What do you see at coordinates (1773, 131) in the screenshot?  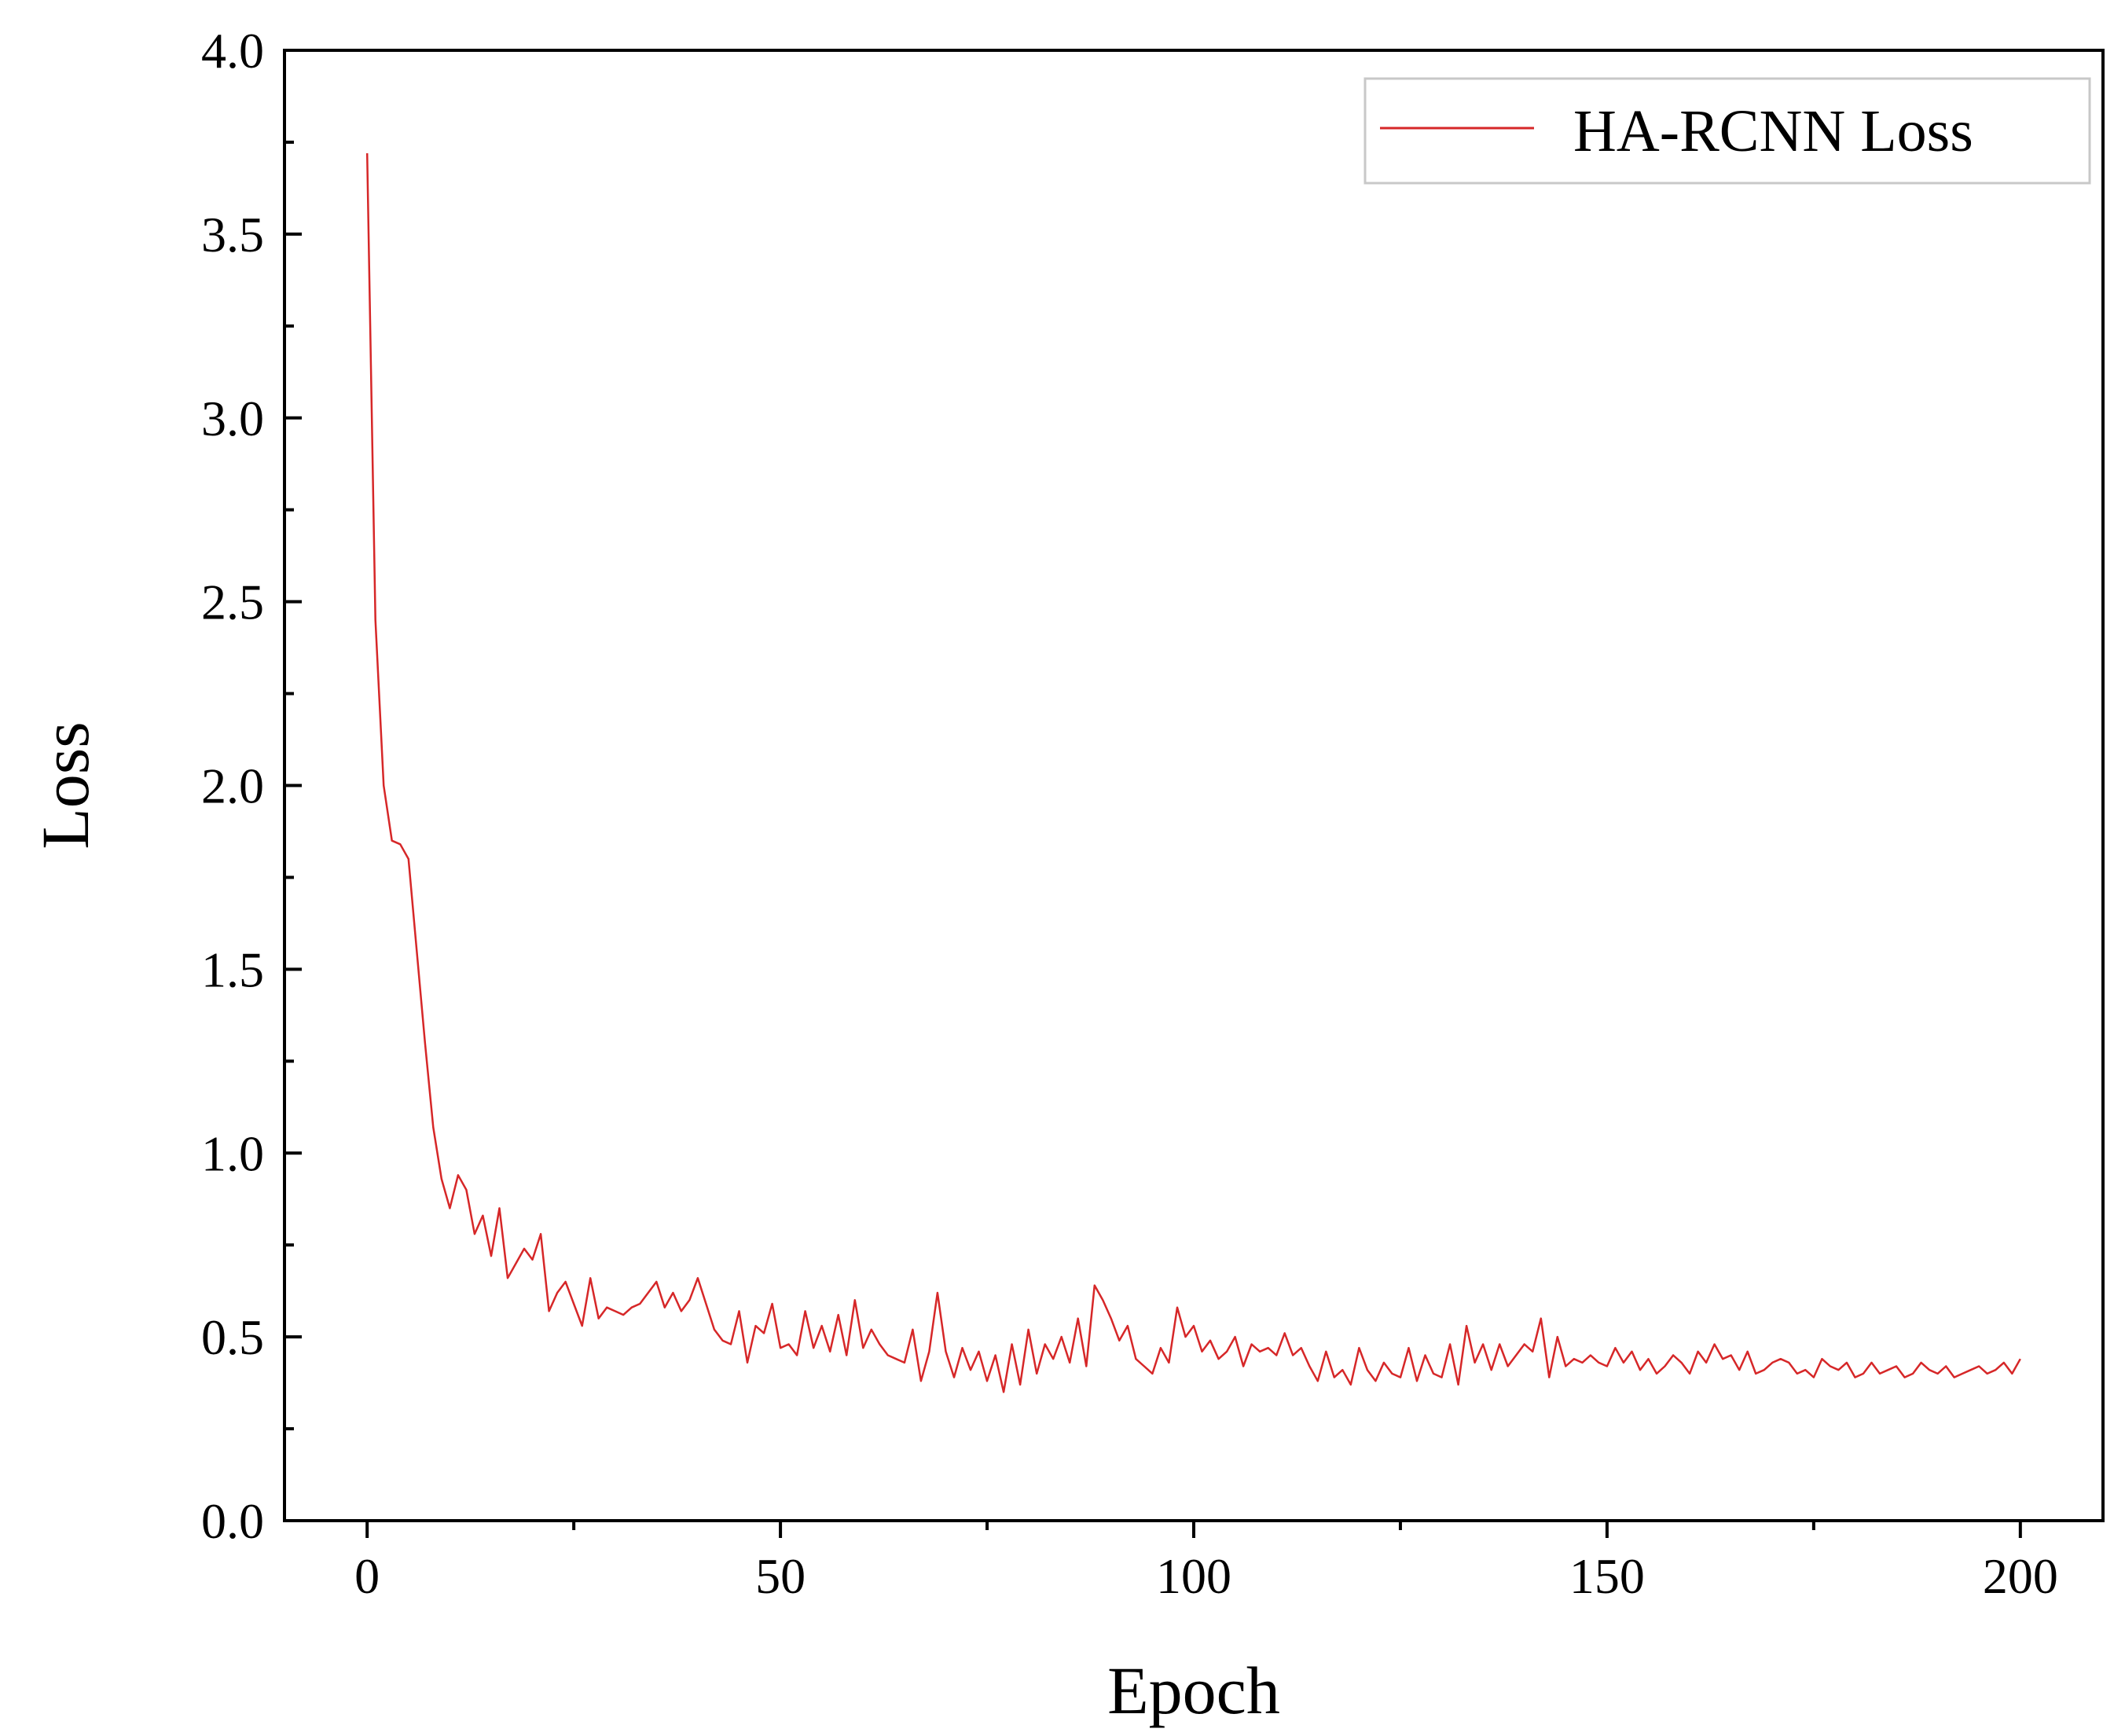 I see `legend-label: HA-RCNN Loss` at bounding box center [1773, 131].